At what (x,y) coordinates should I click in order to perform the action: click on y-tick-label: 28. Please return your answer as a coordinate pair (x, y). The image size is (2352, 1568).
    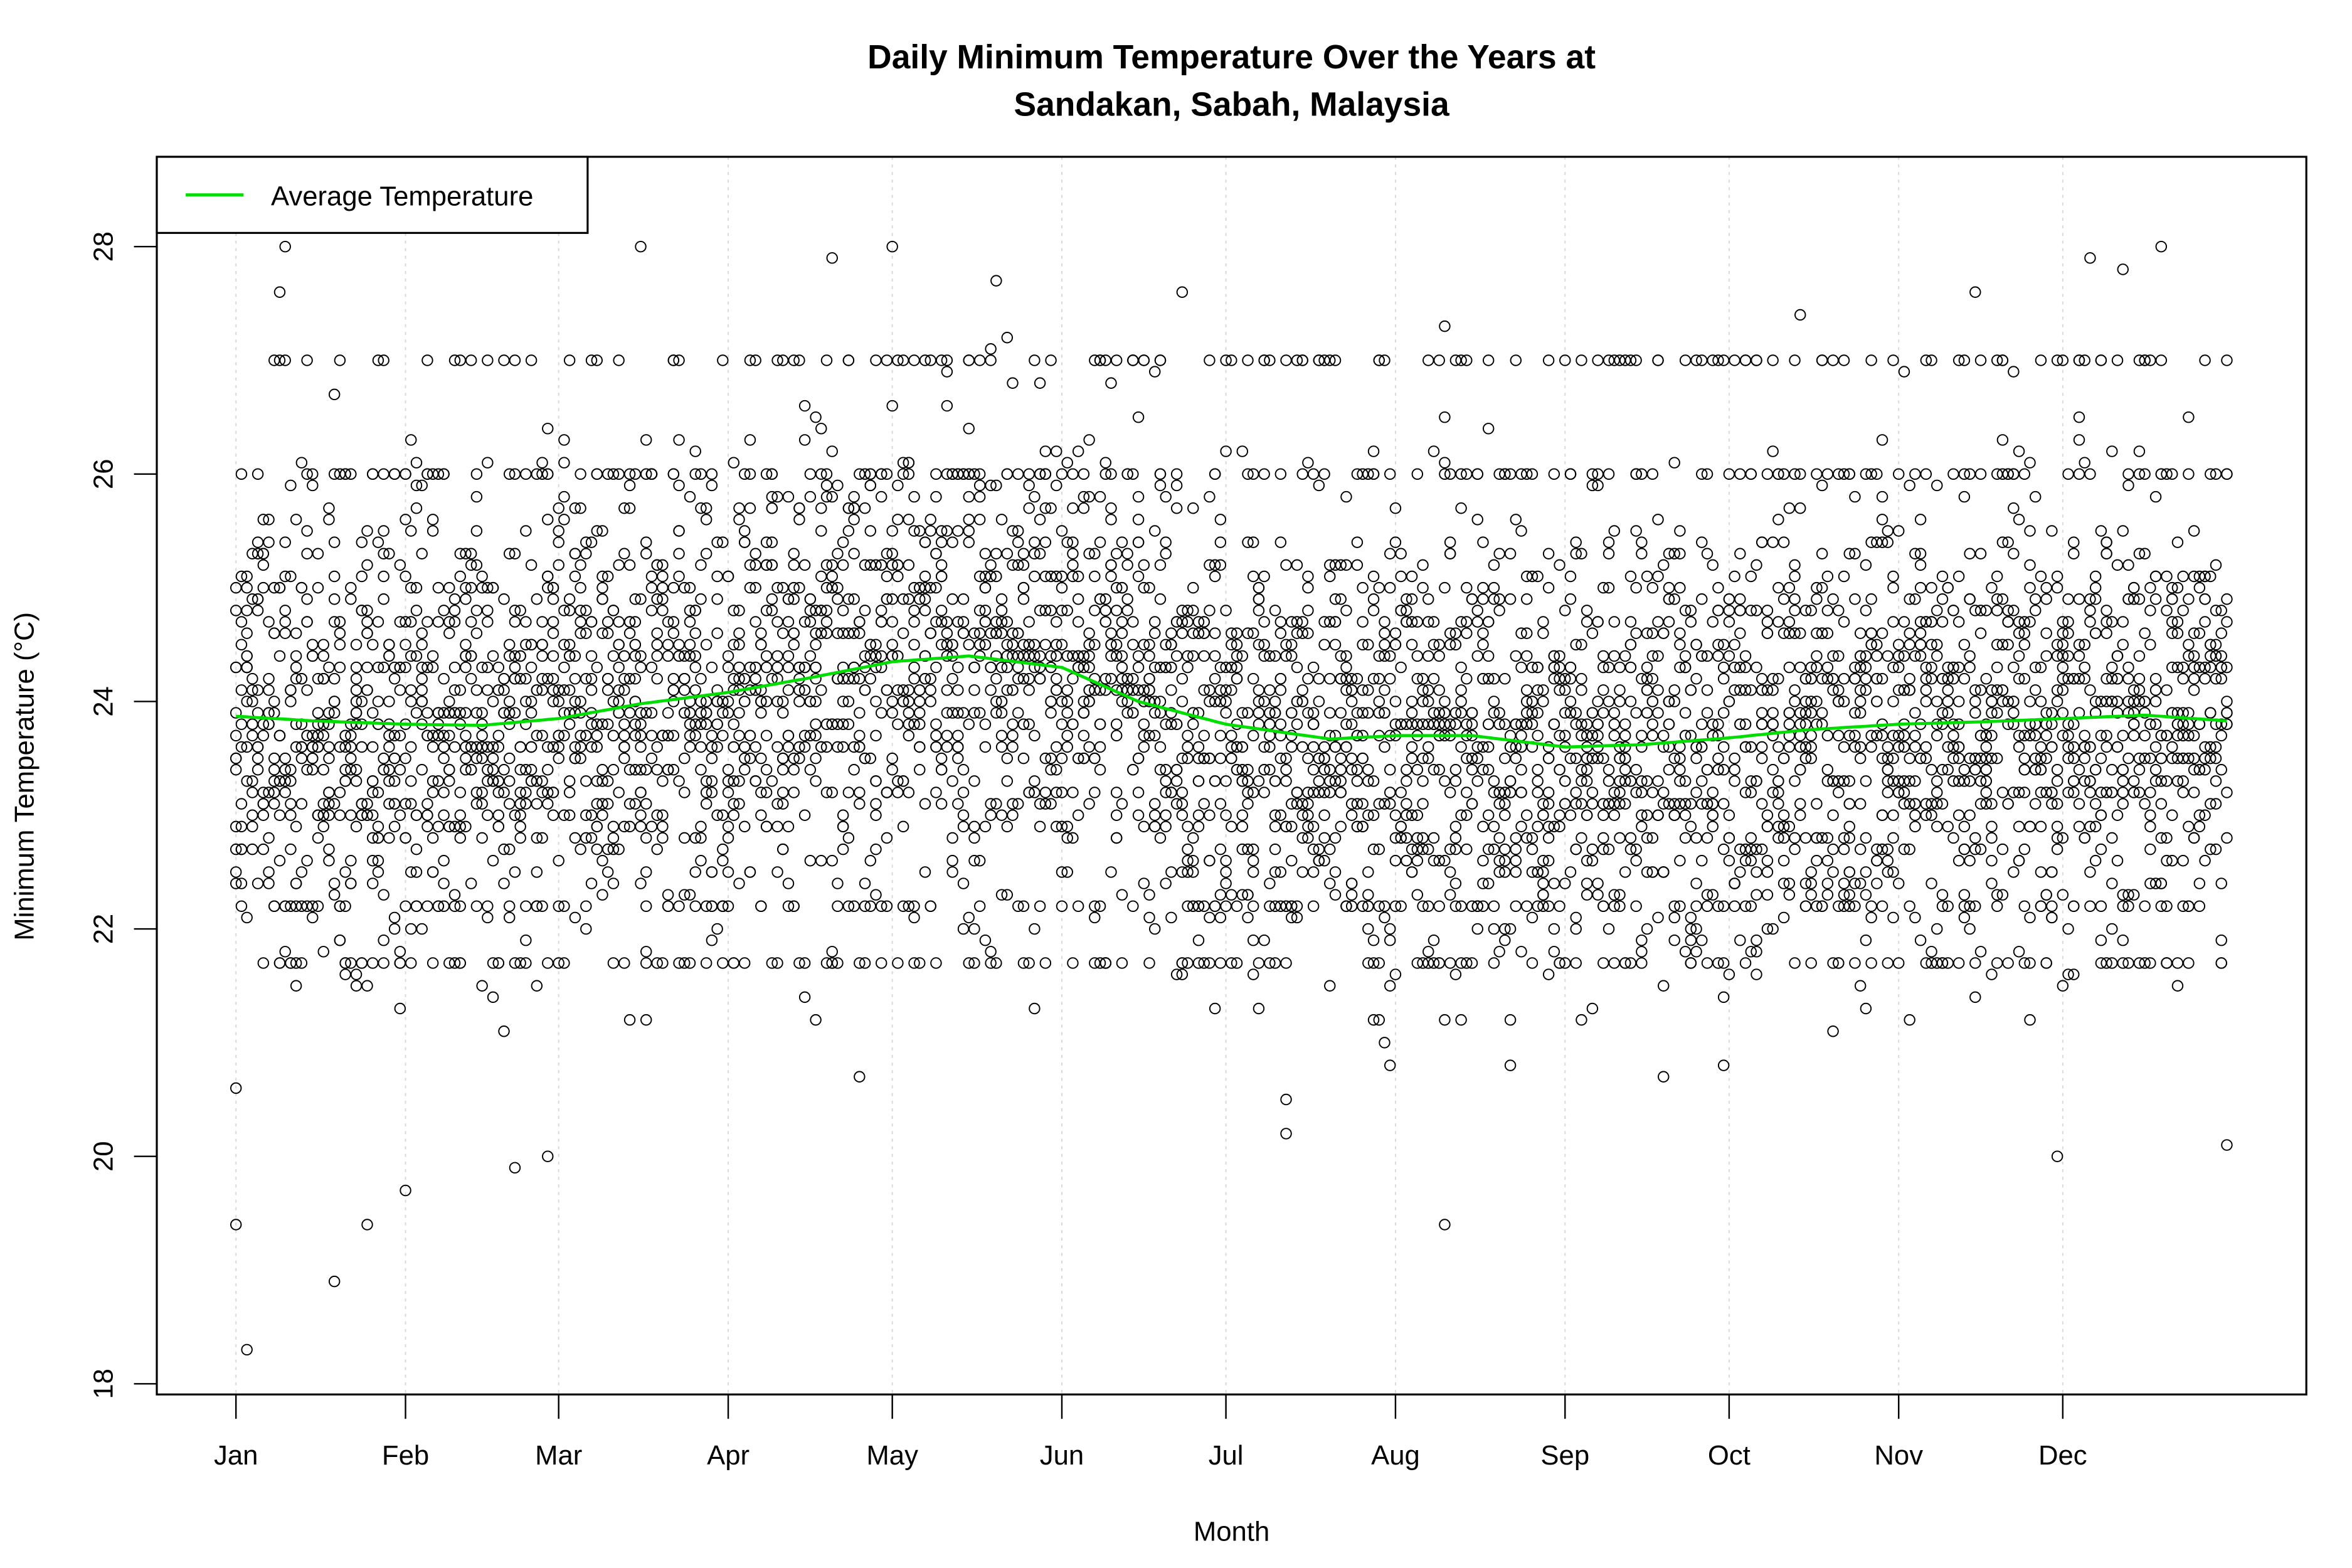
    Looking at the image, I should click on (103, 246).